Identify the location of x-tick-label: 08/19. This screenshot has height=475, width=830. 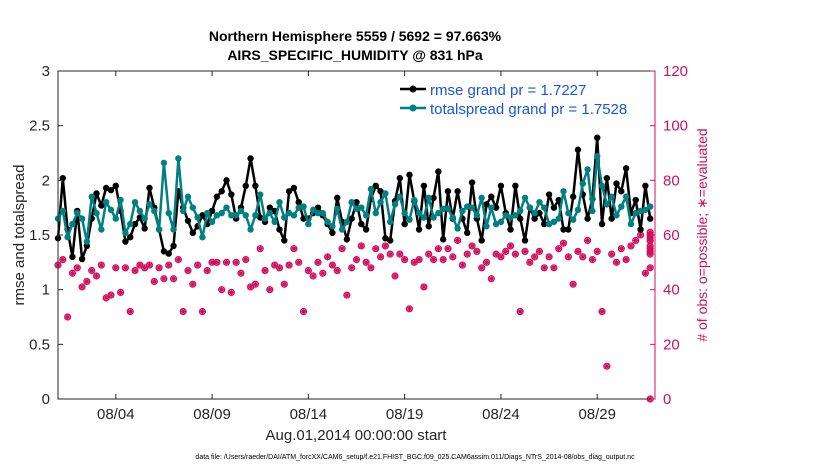
(405, 414).